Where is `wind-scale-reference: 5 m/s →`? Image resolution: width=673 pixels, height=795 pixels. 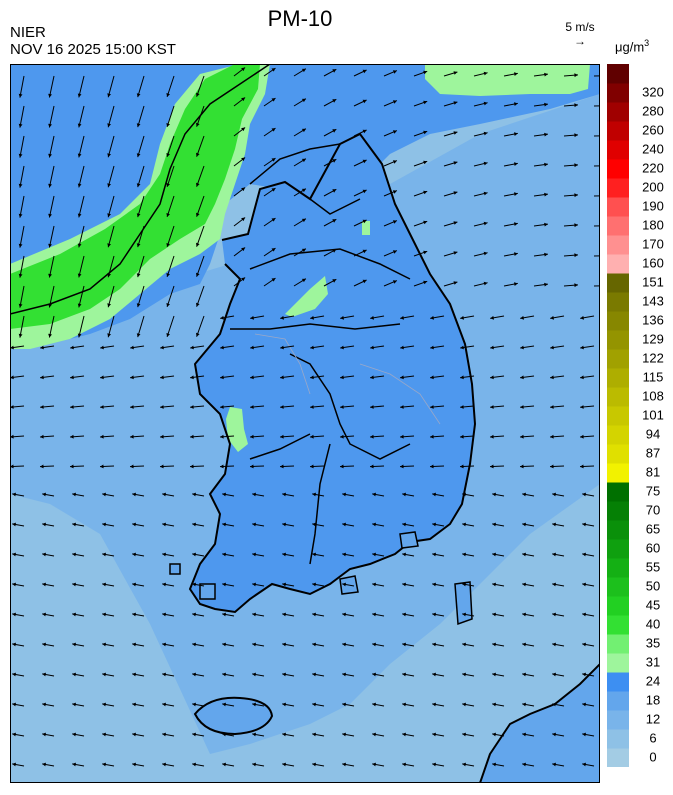 wind-scale-reference: 5 m/s → is located at coordinates (580, 34).